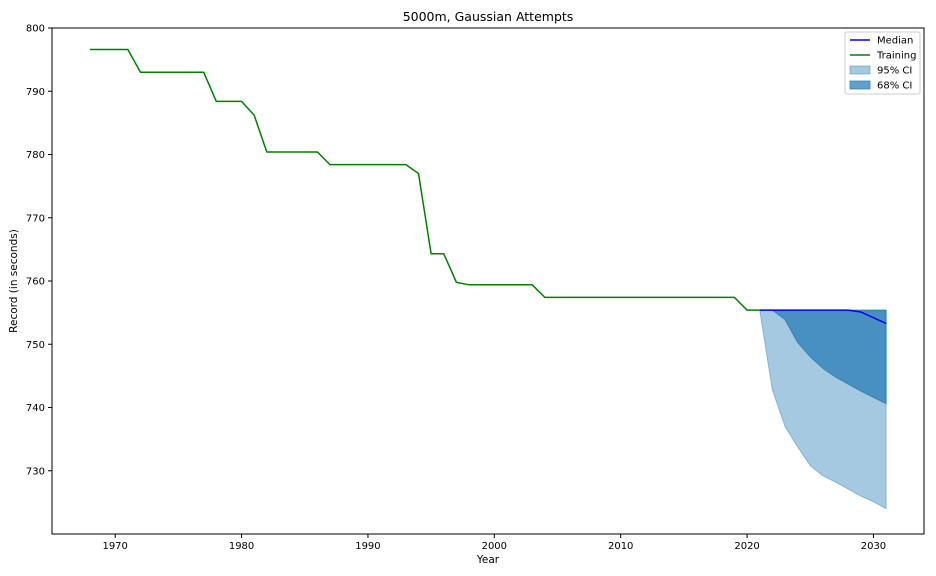 Image resolution: width=936 pixels, height=576 pixels. I want to click on chart-title: 5000m, Gaussian Attempts, so click(488, 16).